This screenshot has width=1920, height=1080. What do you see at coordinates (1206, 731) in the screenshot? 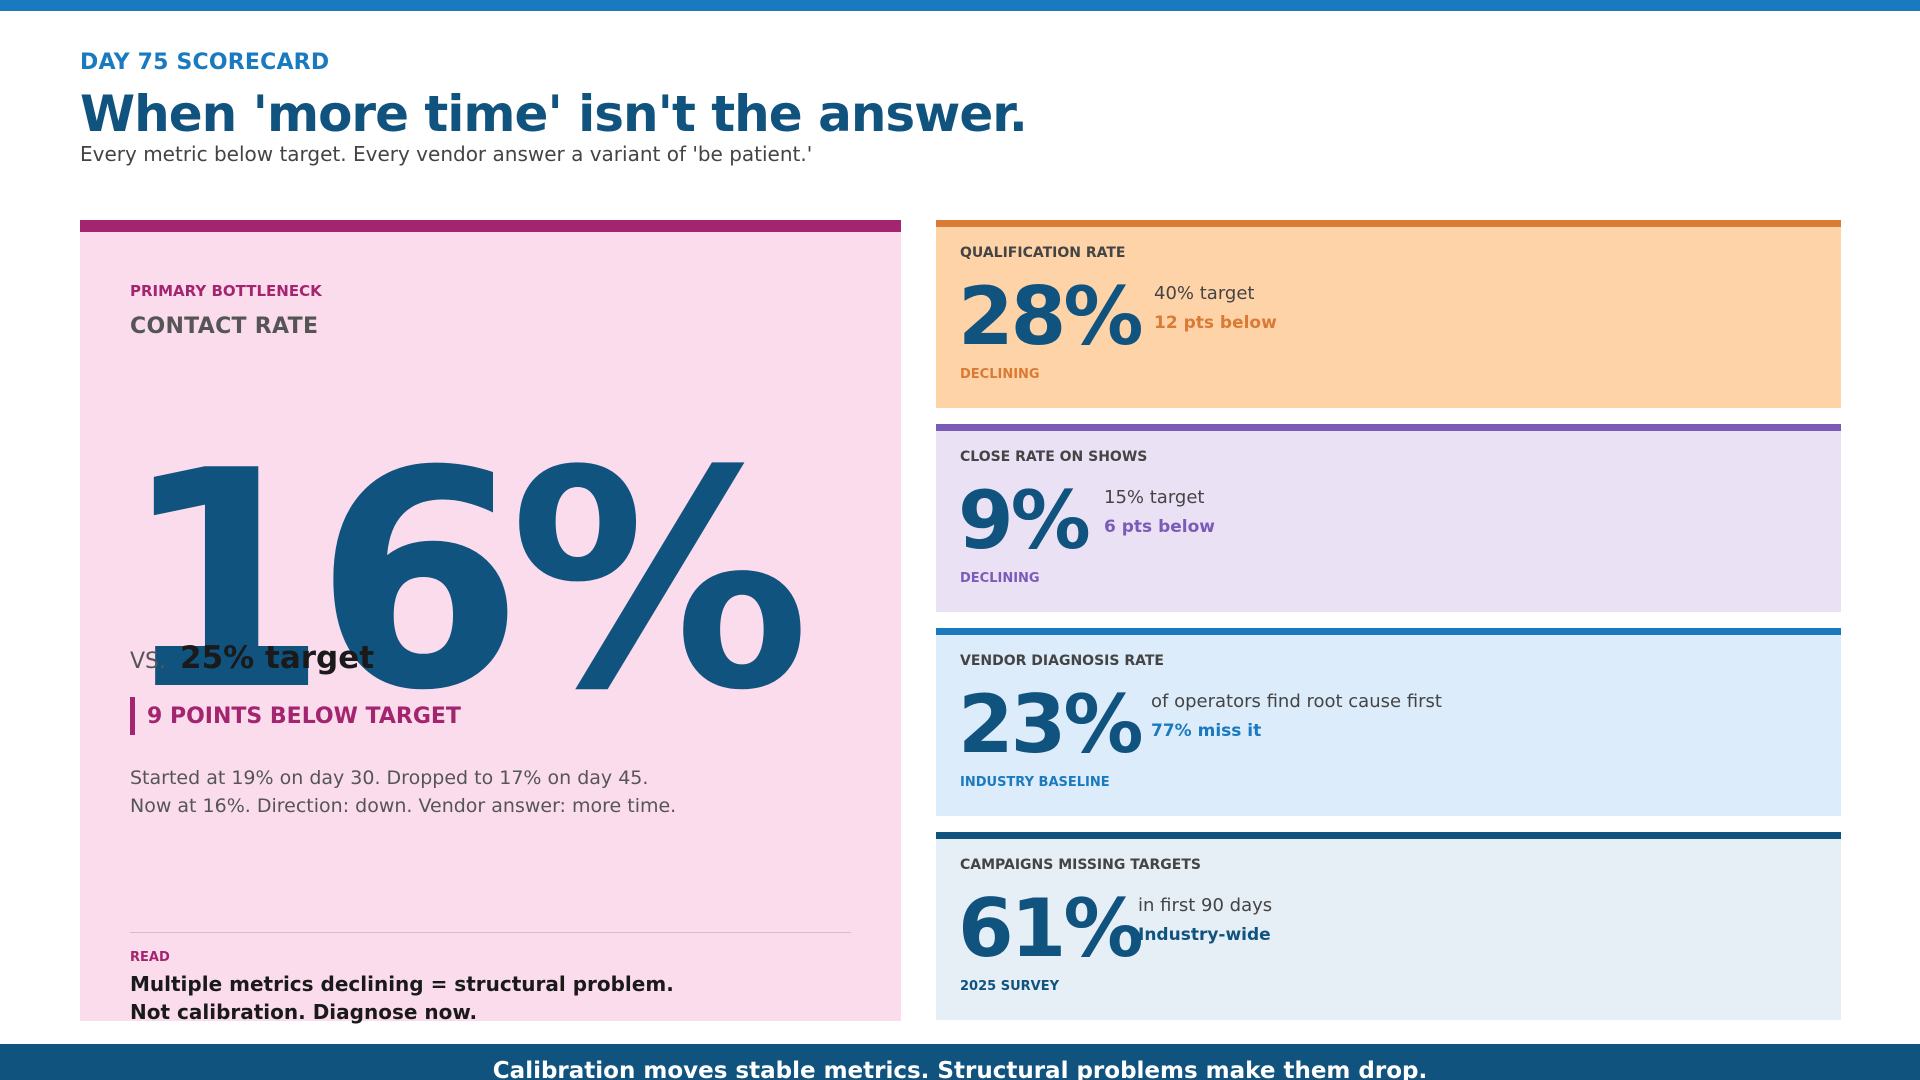
I see `metric-delta: 77% miss it` at bounding box center [1206, 731].